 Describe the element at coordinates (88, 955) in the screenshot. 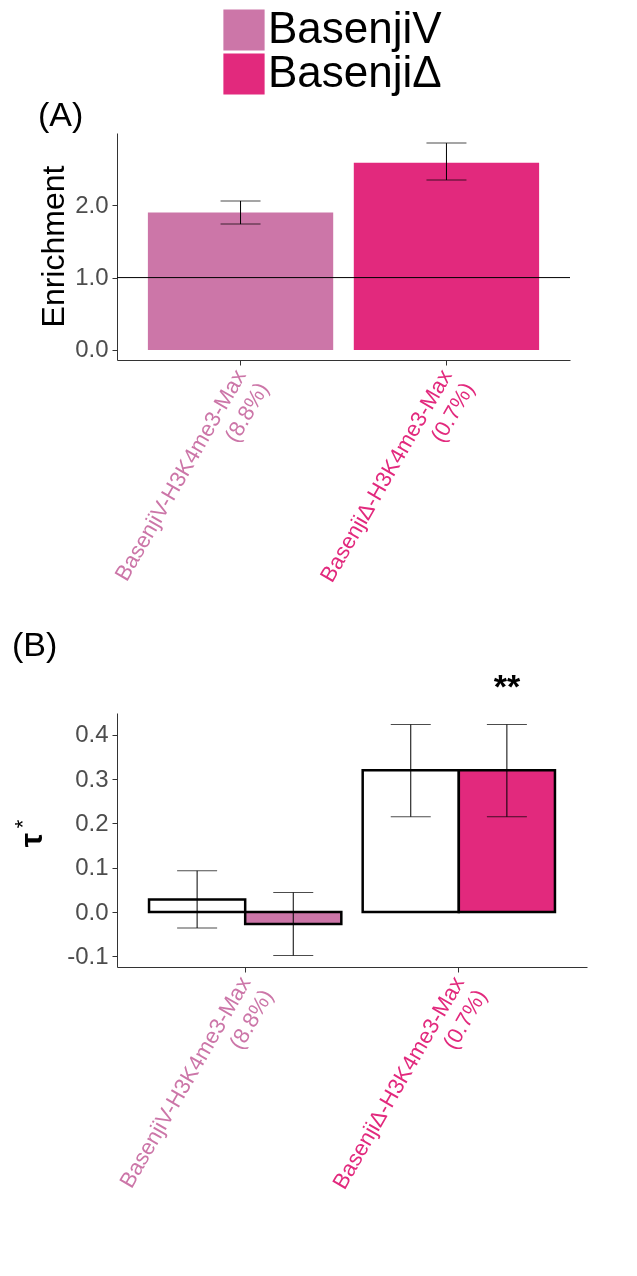

I see `y-tick-label: -0.1` at that location.